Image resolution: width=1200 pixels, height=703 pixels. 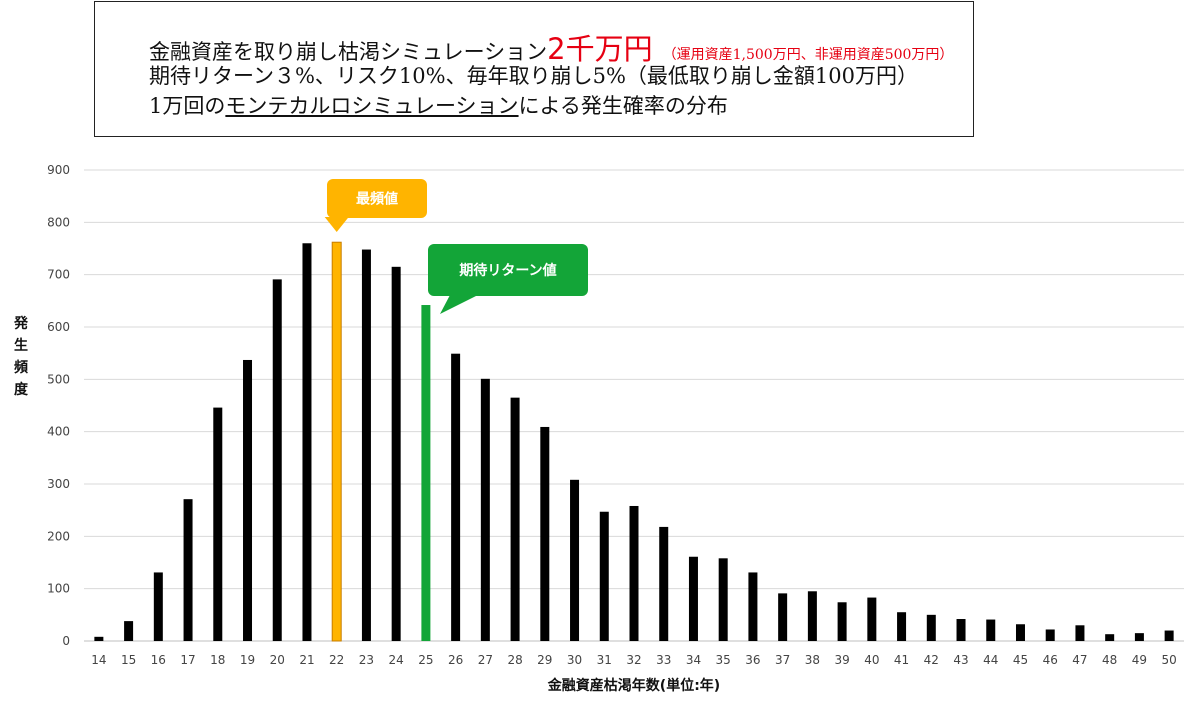 What do you see at coordinates (604, 660) in the screenshot?
I see `x-tick-label: 31` at bounding box center [604, 660].